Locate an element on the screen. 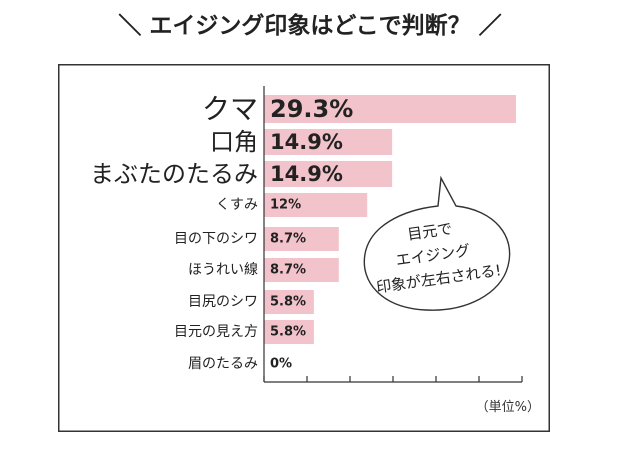  category-label: ほうれい線 is located at coordinates (223, 270).